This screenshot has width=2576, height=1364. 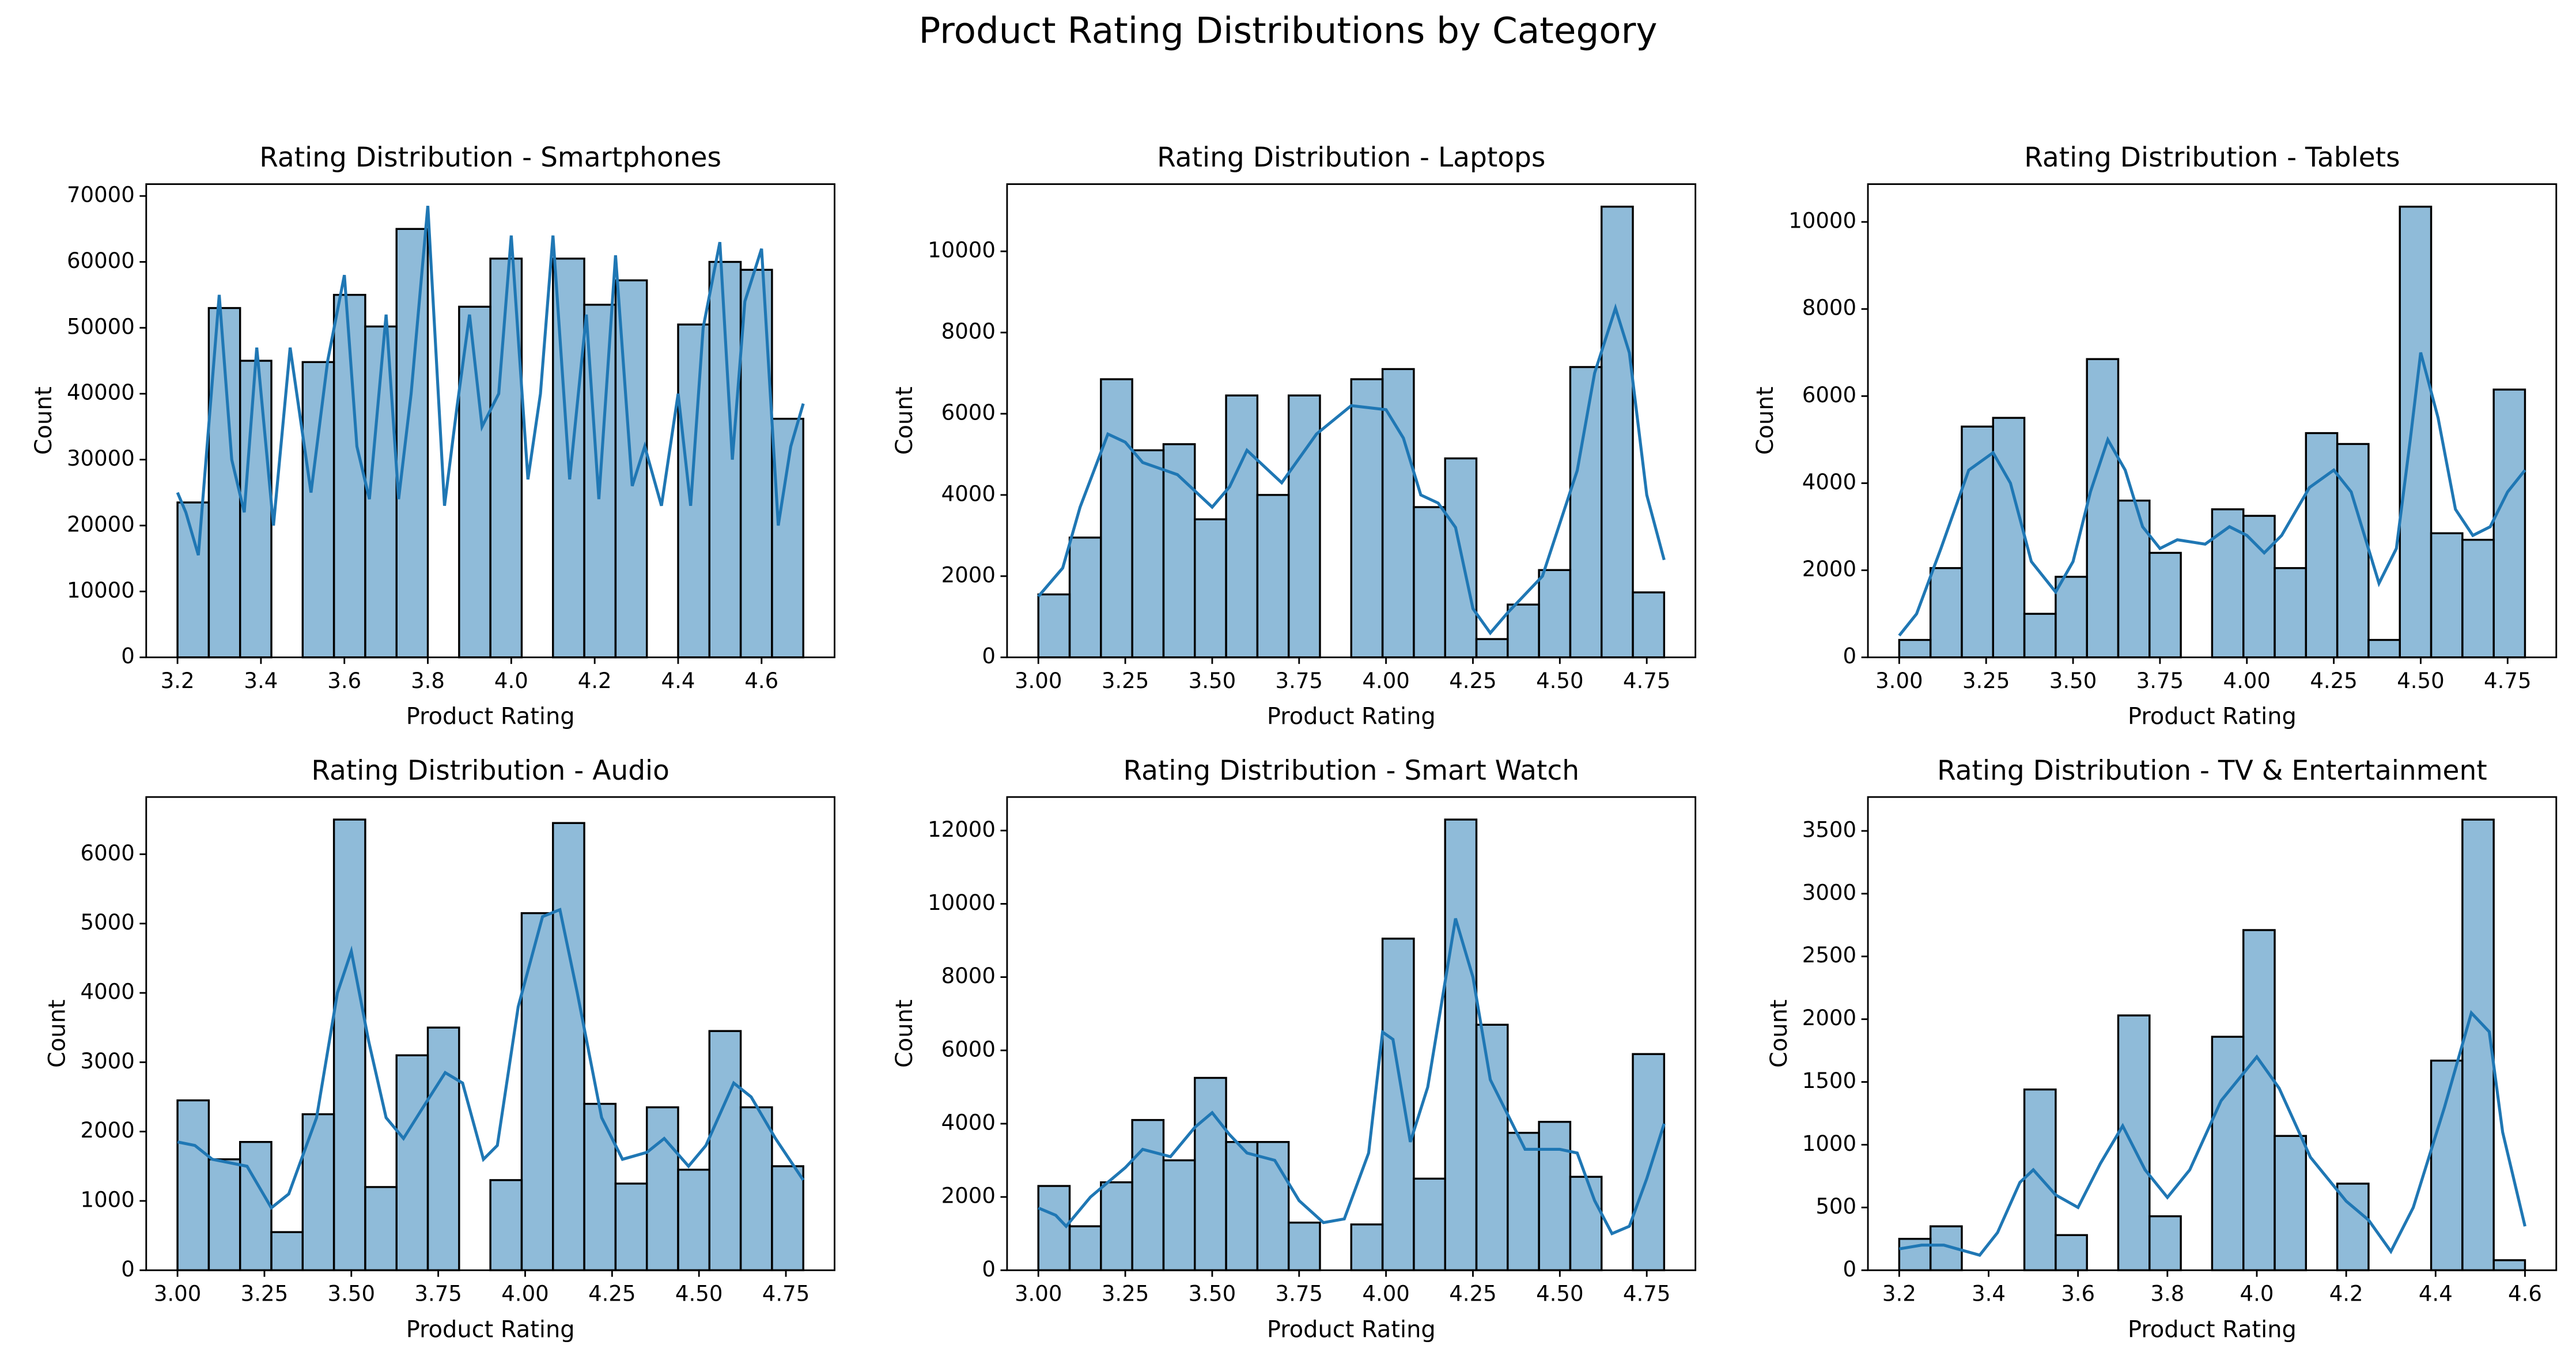 What do you see at coordinates (962, 829) in the screenshot?
I see `y-tick-label: 12000` at bounding box center [962, 829].